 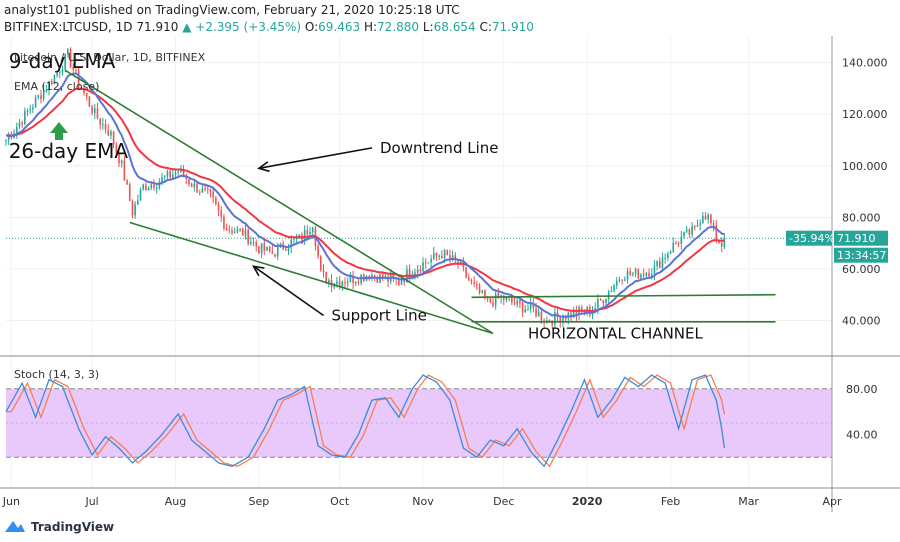 What do you see at coordinates (865, 192) in the screenshot?
I see `price-axis: 140.000 120.000 100.000 80.000 60.000 40.000` at bounding box center [865, 192].